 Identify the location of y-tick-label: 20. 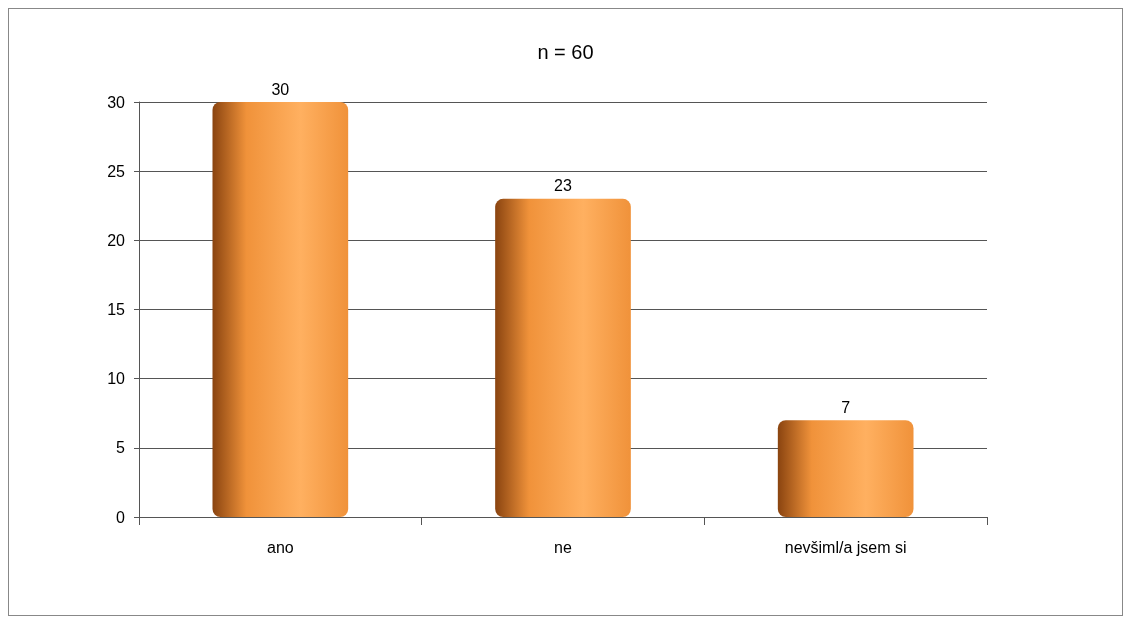
(116, 240).